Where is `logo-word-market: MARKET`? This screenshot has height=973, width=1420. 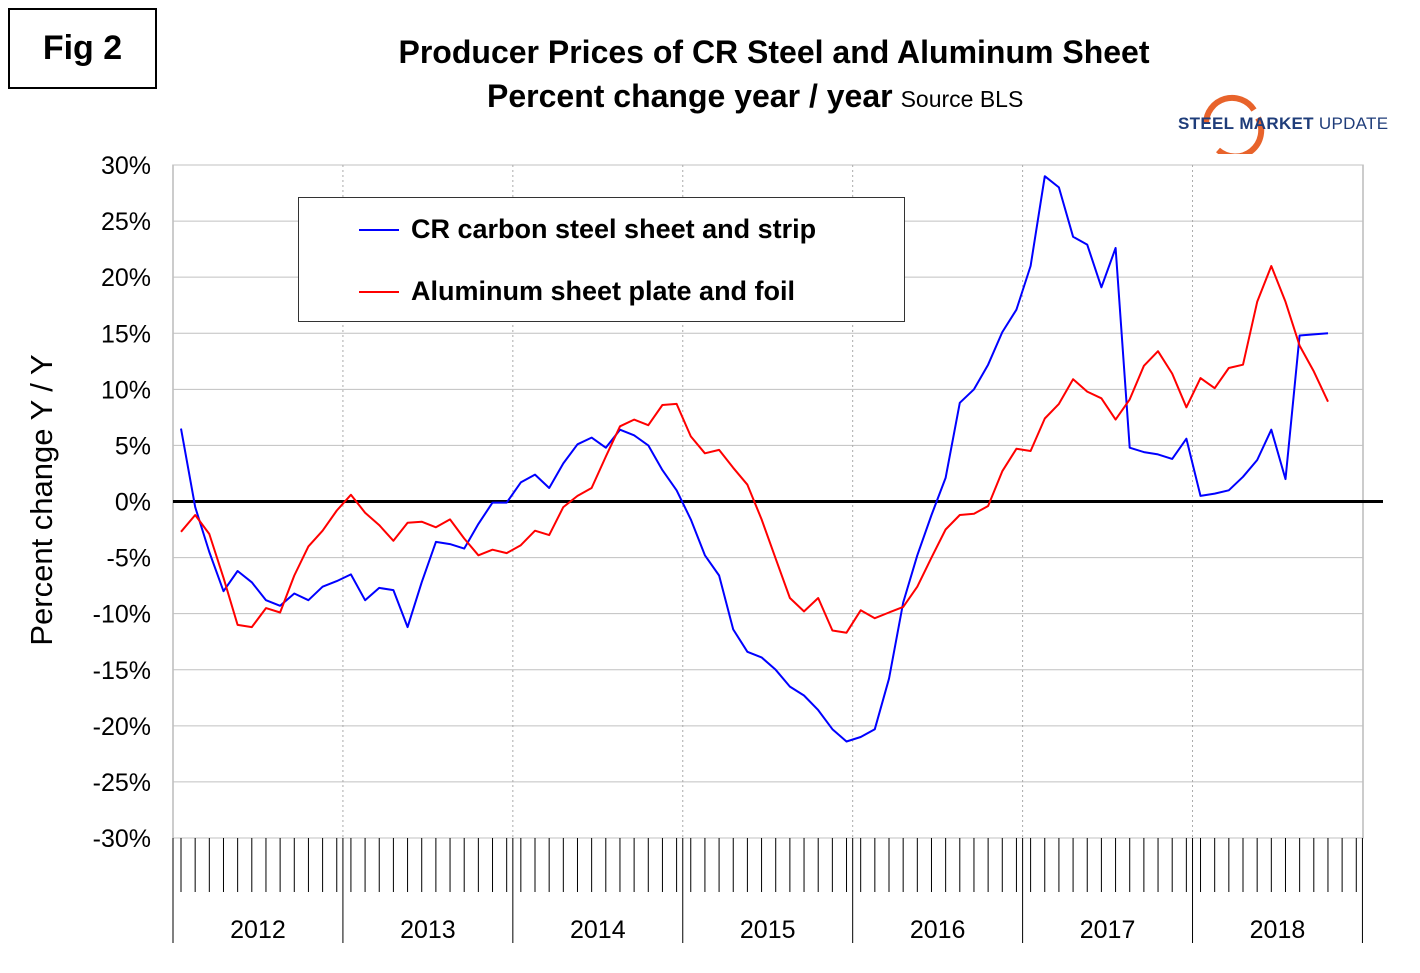
logo-word-market: MARKET is located at coordinates (1276, 123).